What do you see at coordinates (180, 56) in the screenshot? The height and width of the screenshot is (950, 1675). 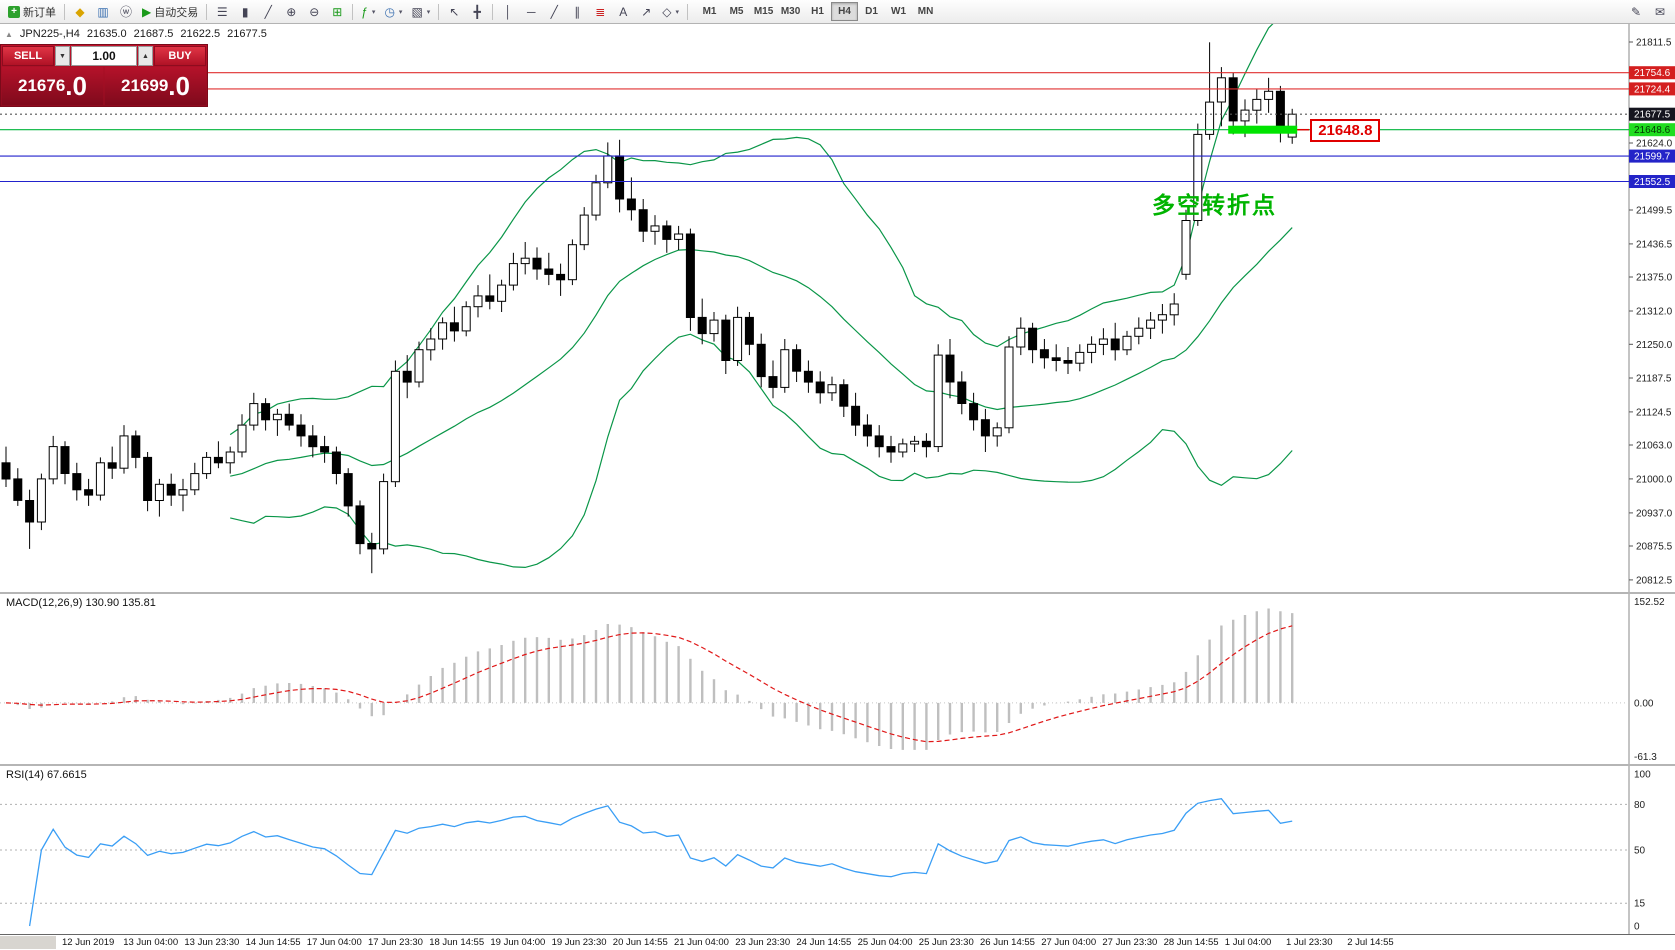 I see `buy-button: BUY` at bounding box center [180, 56].